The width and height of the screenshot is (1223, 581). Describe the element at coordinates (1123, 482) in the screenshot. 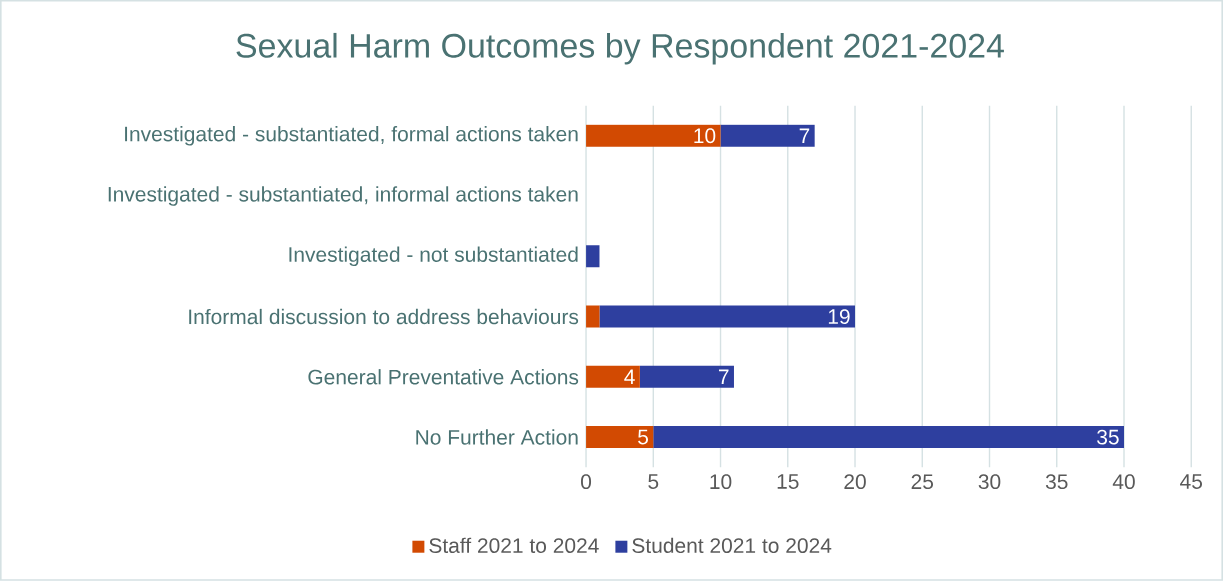

I see `x-tick-label: 40` at that location.